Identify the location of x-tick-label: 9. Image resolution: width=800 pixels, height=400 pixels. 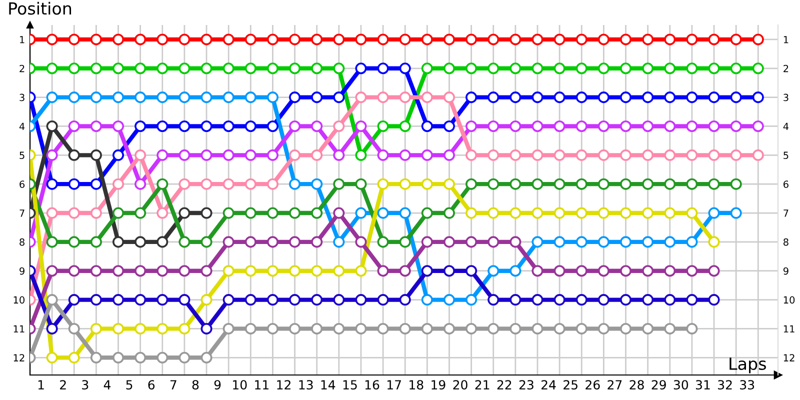
(217, 385).